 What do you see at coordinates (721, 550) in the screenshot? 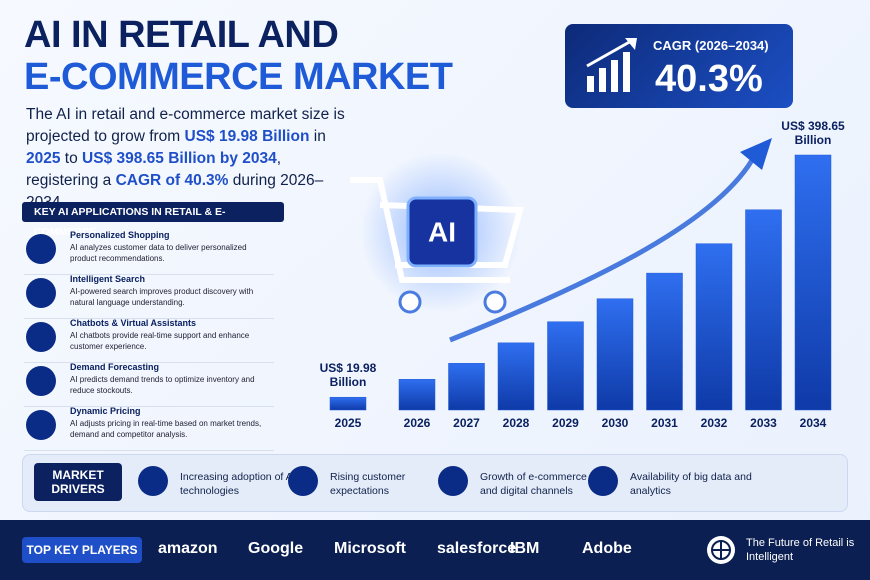
I see `globe-icon` at bounding box center [721, 550].